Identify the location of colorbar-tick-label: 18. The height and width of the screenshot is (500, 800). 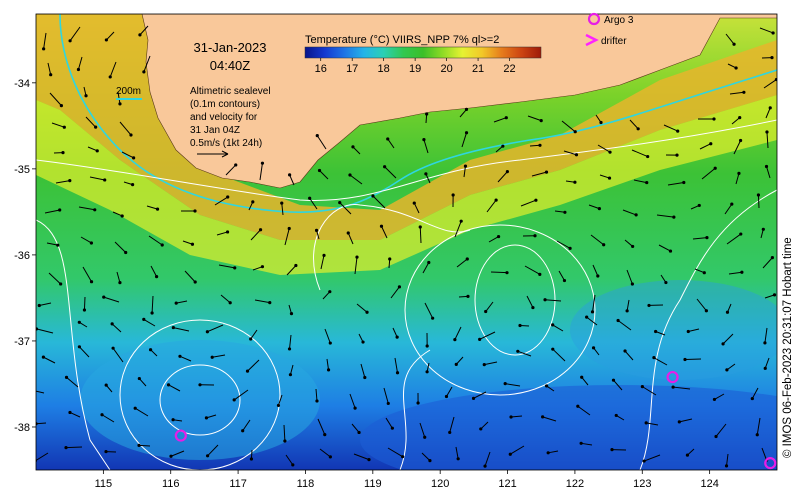
(384, 69).